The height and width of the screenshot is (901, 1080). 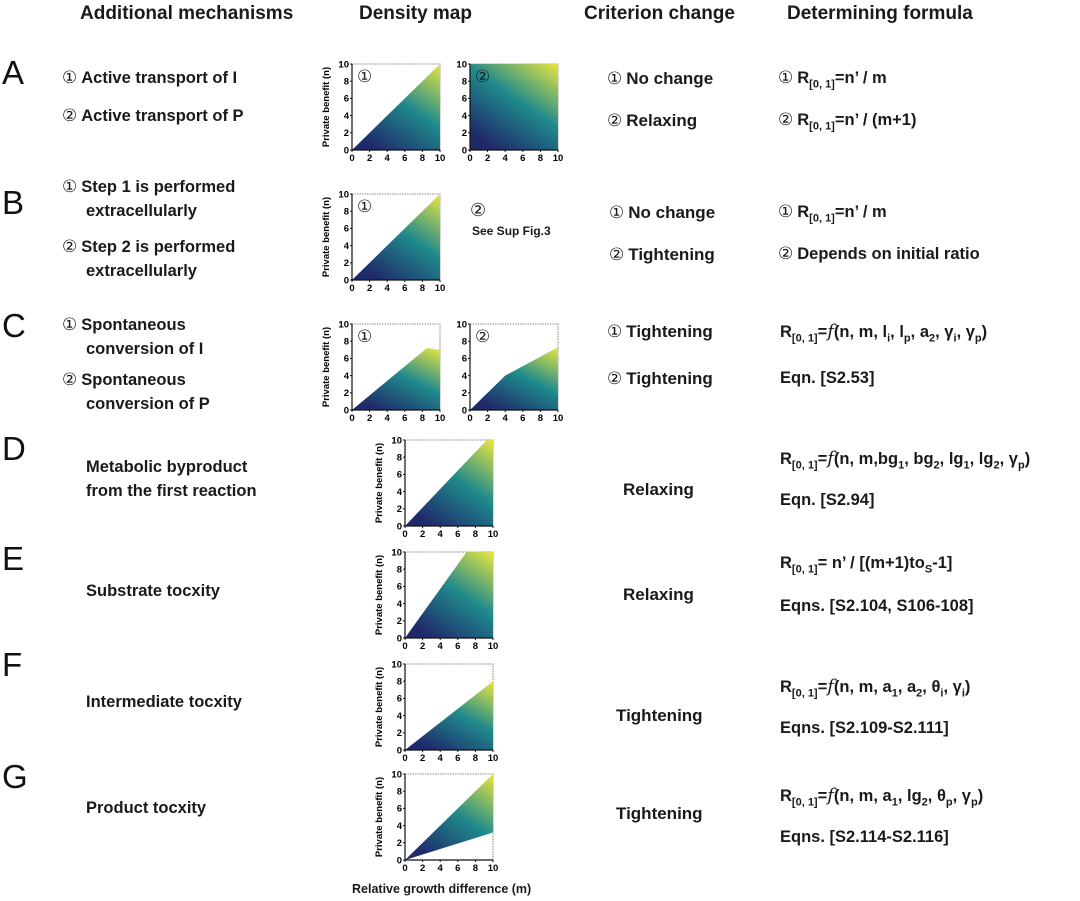 I want to click on row-letter-e: E, so click(x=13, y=558).